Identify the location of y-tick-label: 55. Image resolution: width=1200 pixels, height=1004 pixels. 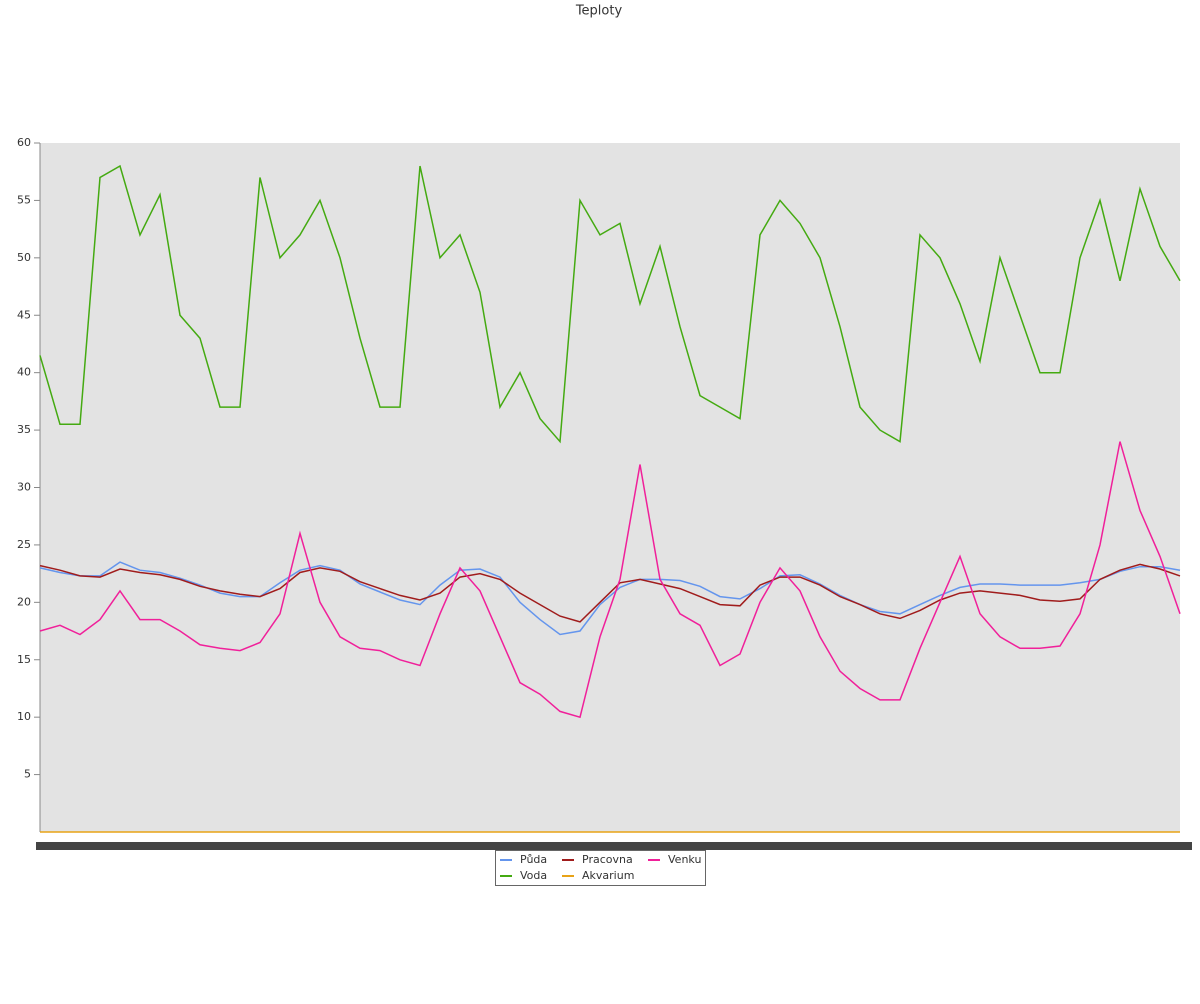
(24, 199).